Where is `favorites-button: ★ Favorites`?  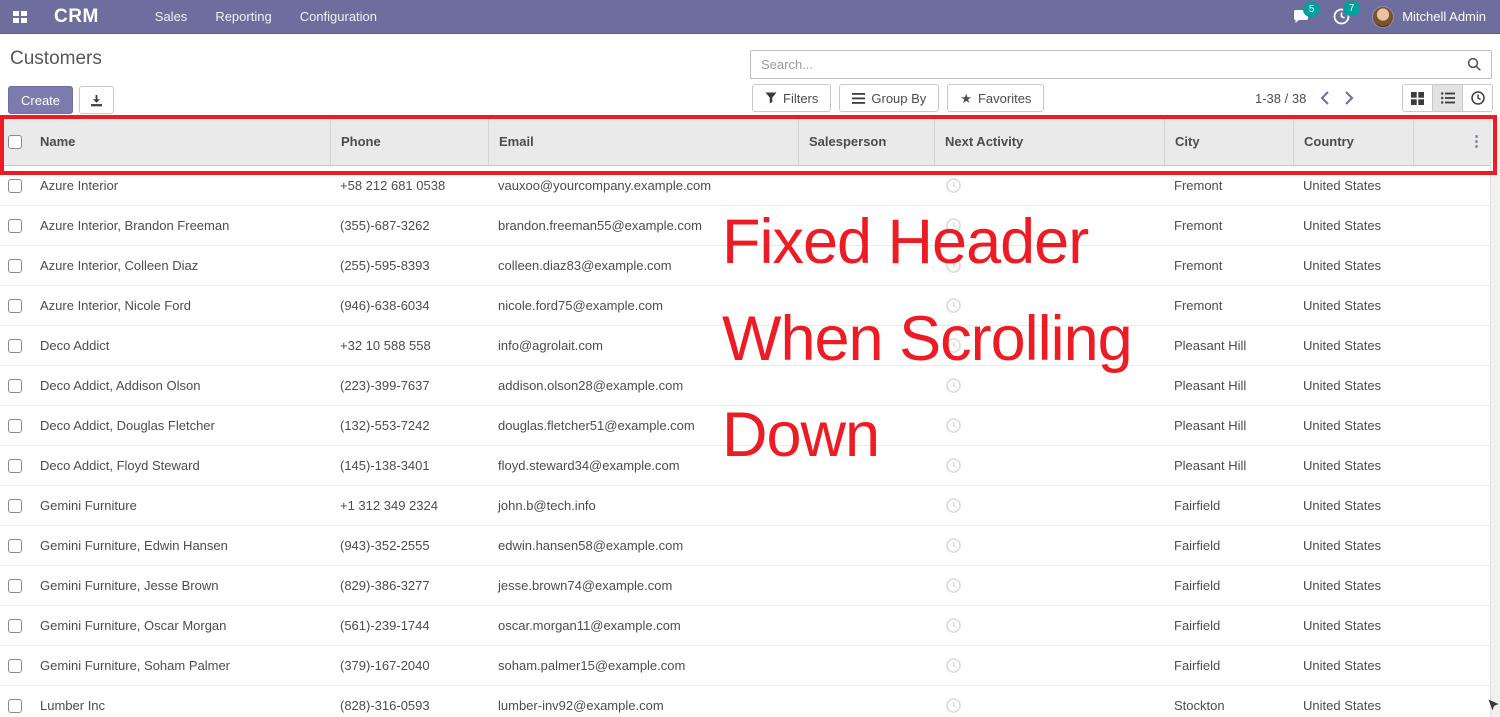 favorites-button: ★ Favorites is located at coordinates (996, 98).